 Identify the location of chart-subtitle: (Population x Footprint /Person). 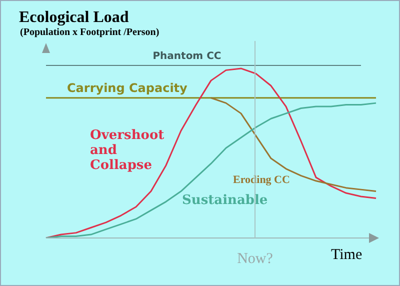
(90, 32).